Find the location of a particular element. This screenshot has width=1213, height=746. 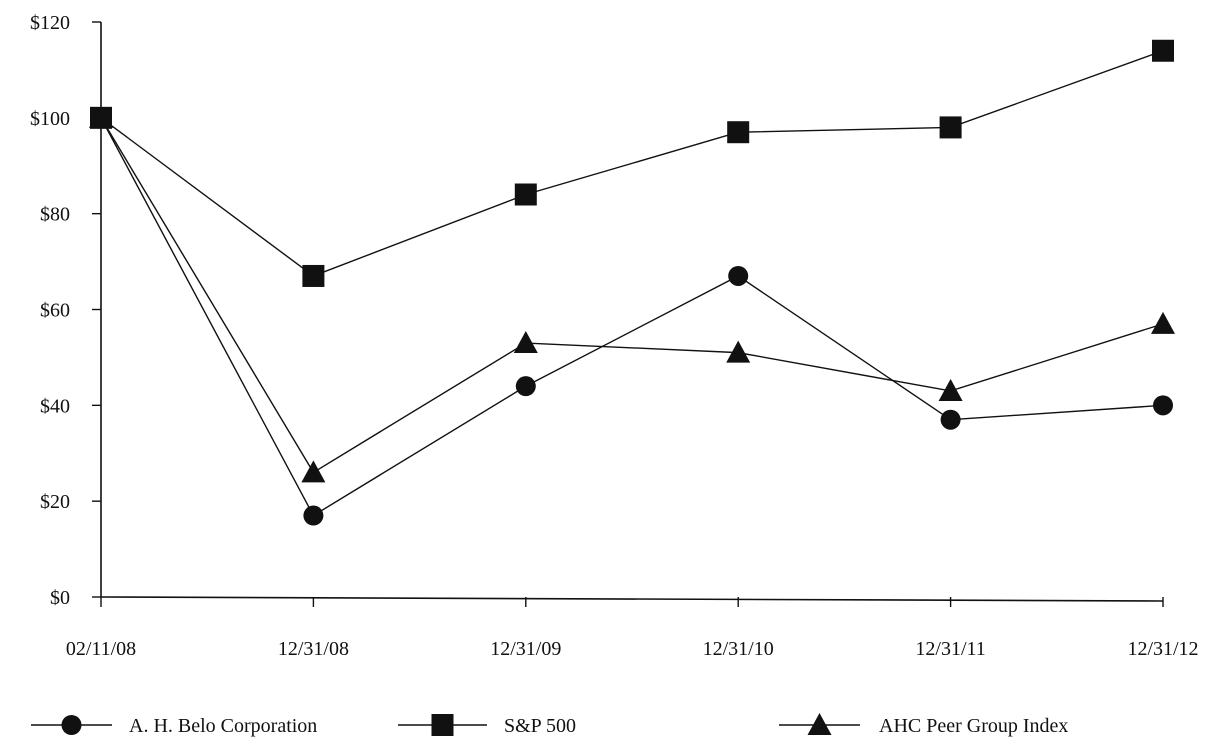

x-axis-line is located at coordinates (632, 599).